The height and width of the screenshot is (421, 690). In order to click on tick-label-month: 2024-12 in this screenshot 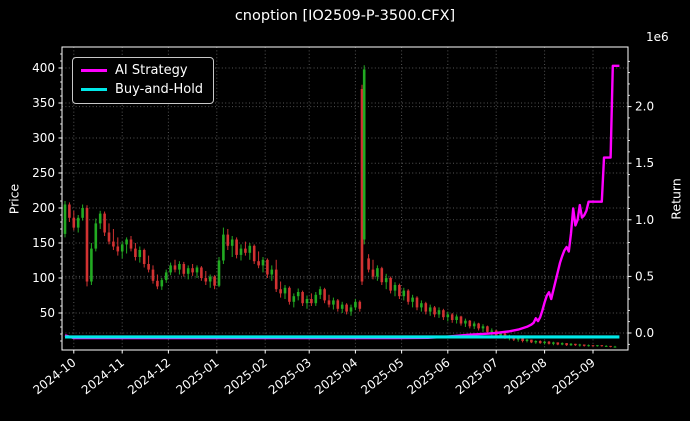, I will do `click(149, 376)`.